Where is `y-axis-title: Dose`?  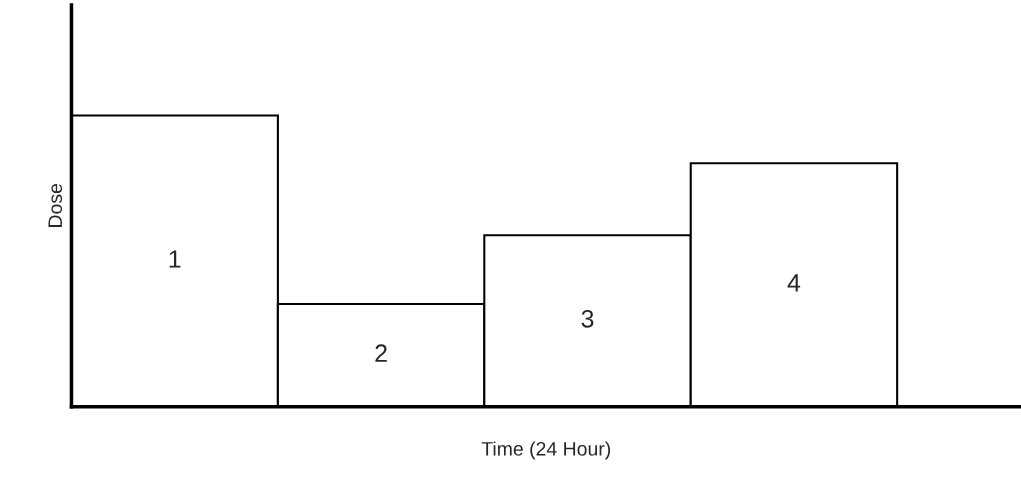 y-axis-title: Dose is located at coordinates (55, 205).